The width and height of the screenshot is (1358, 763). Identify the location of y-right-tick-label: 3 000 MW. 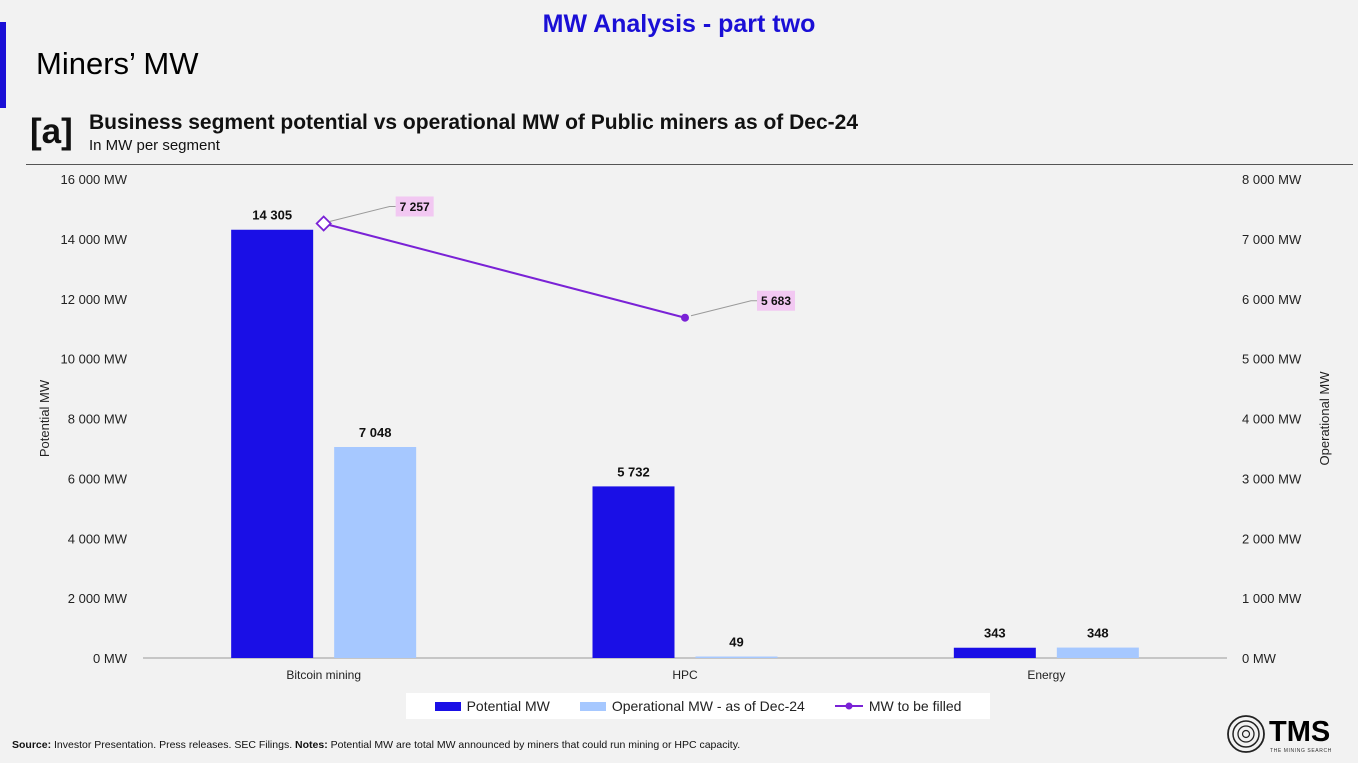
(1272, 478).